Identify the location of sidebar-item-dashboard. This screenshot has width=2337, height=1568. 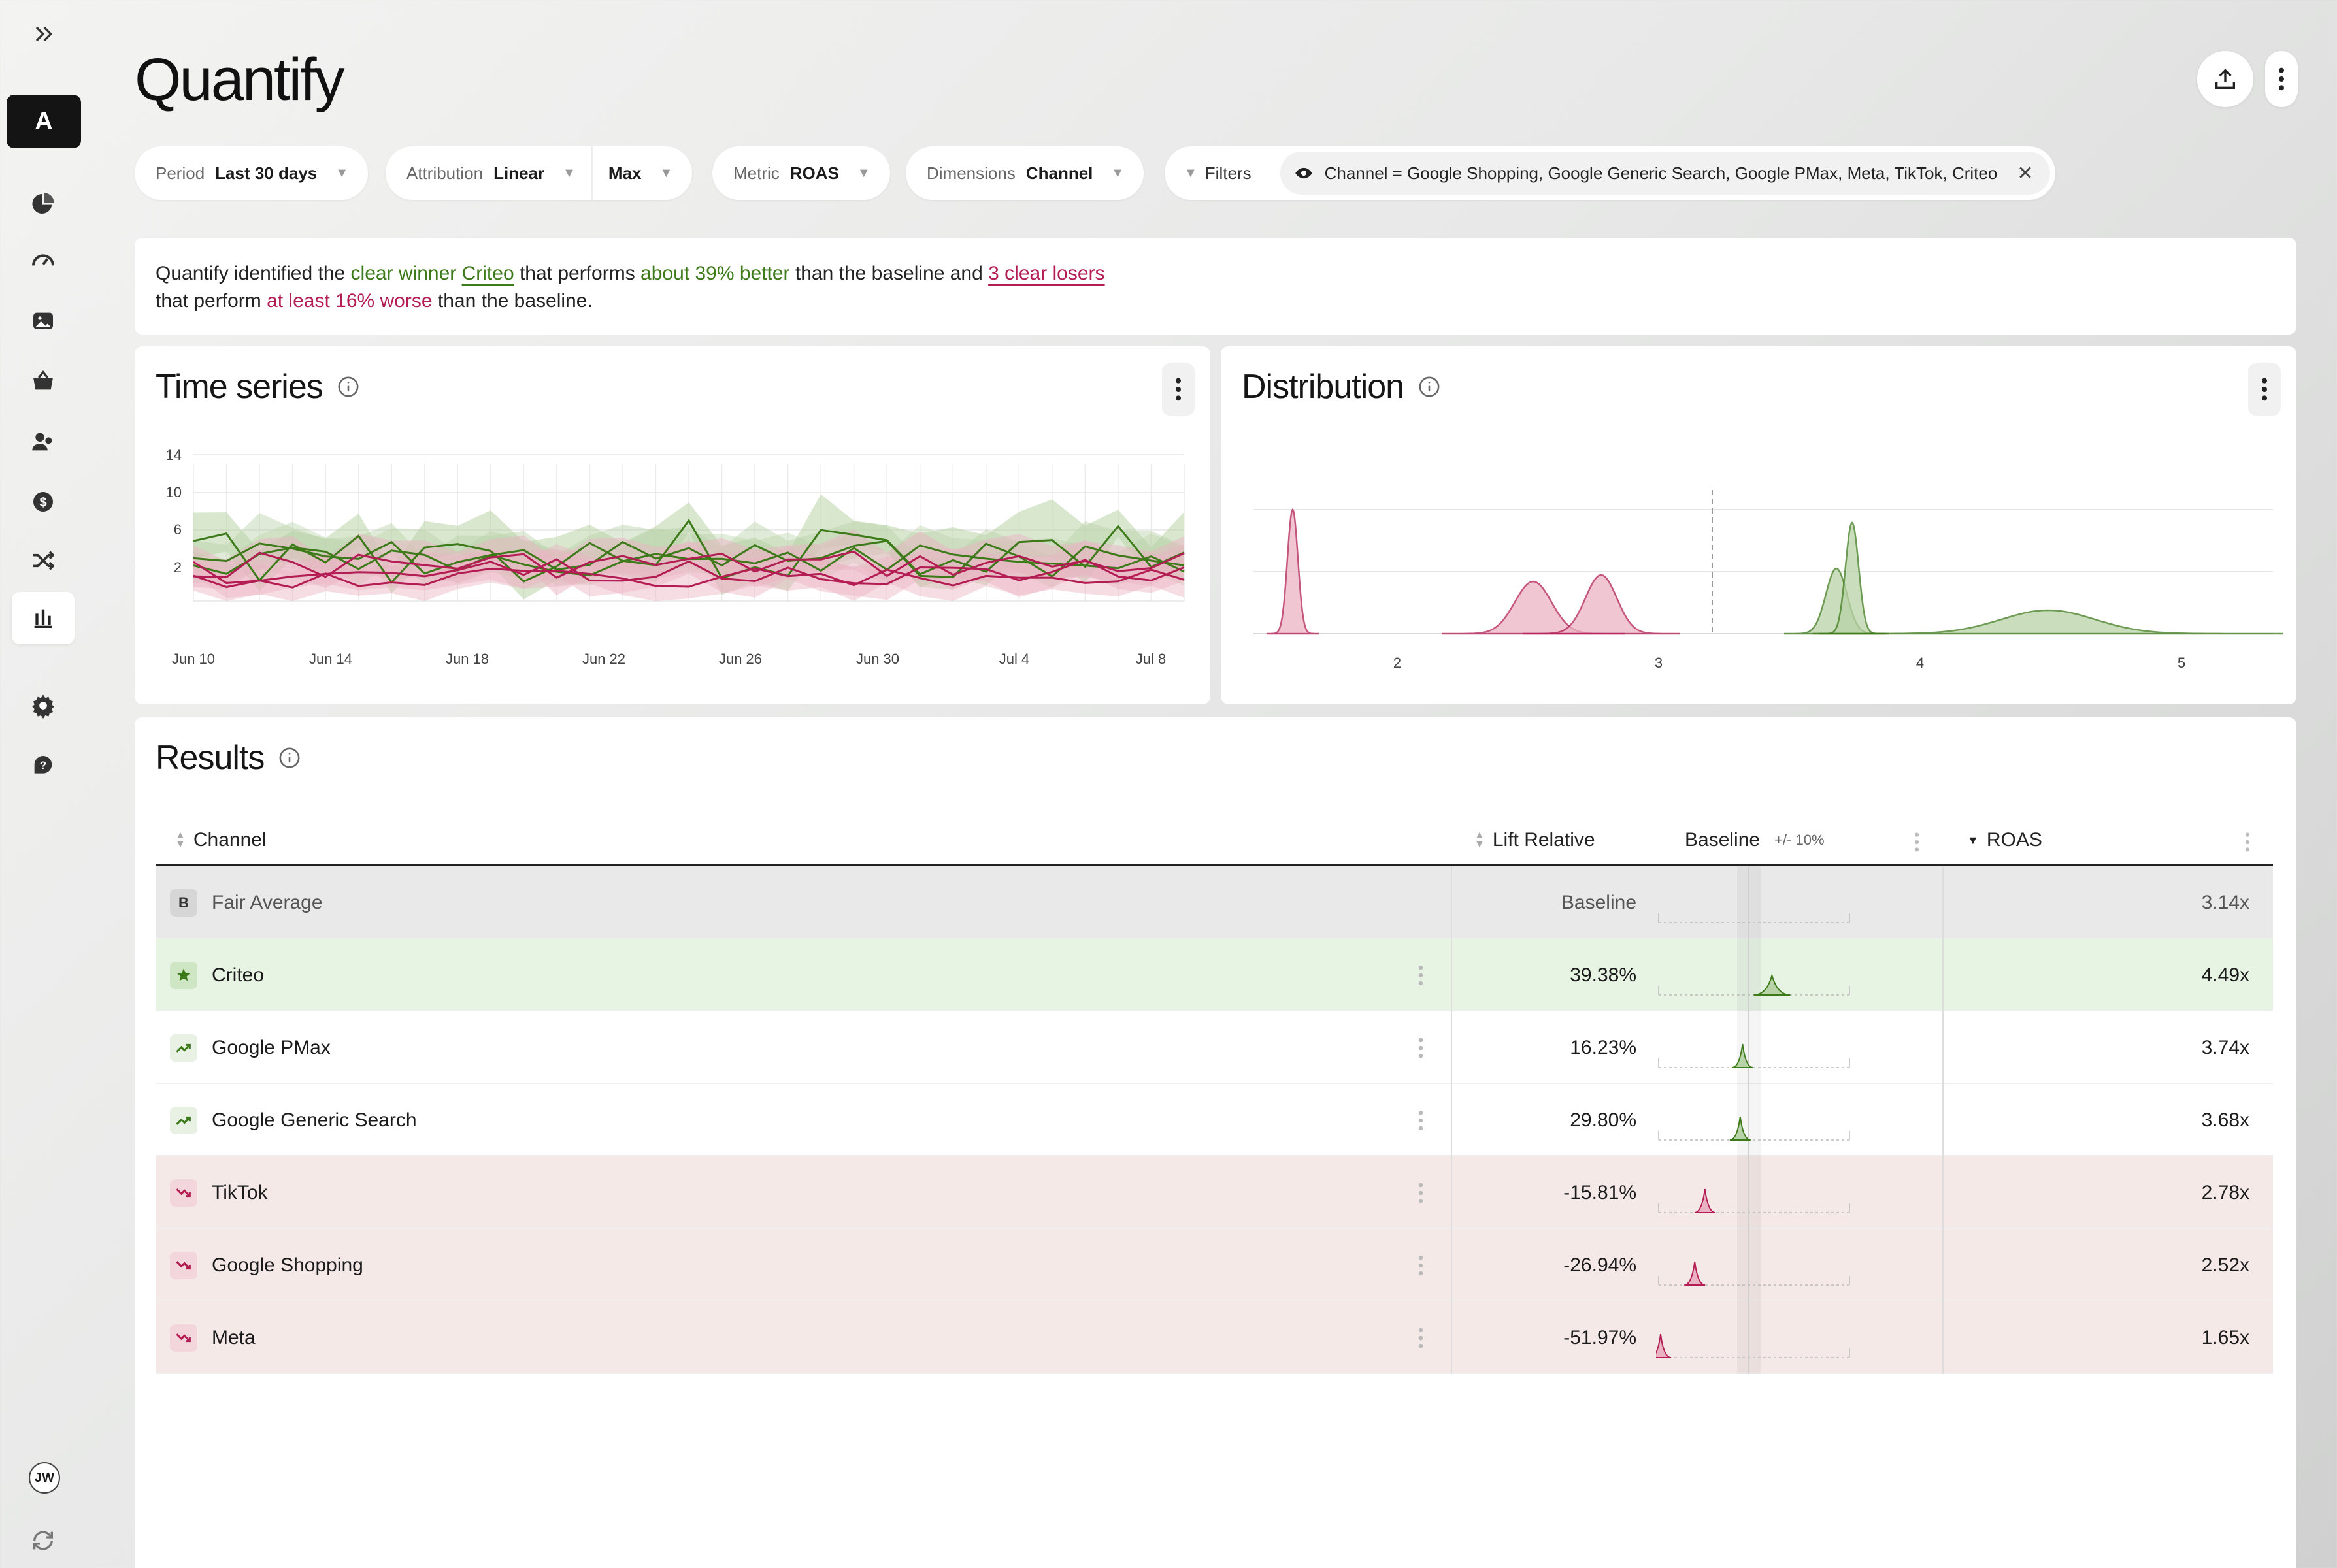
(43, 260).